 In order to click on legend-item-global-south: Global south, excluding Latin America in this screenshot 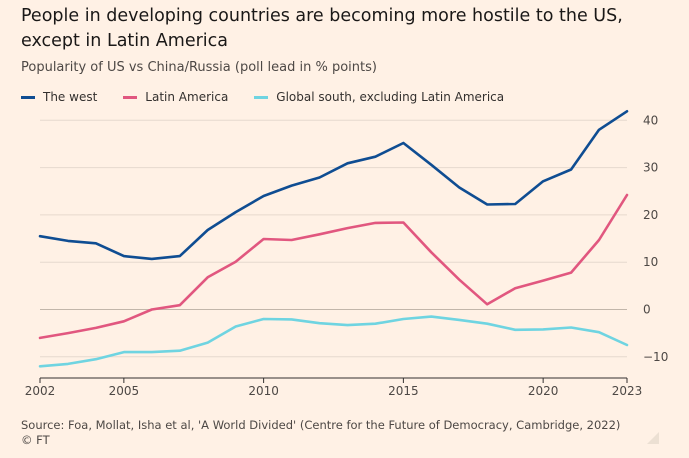, I will do `click(379, 97)`.